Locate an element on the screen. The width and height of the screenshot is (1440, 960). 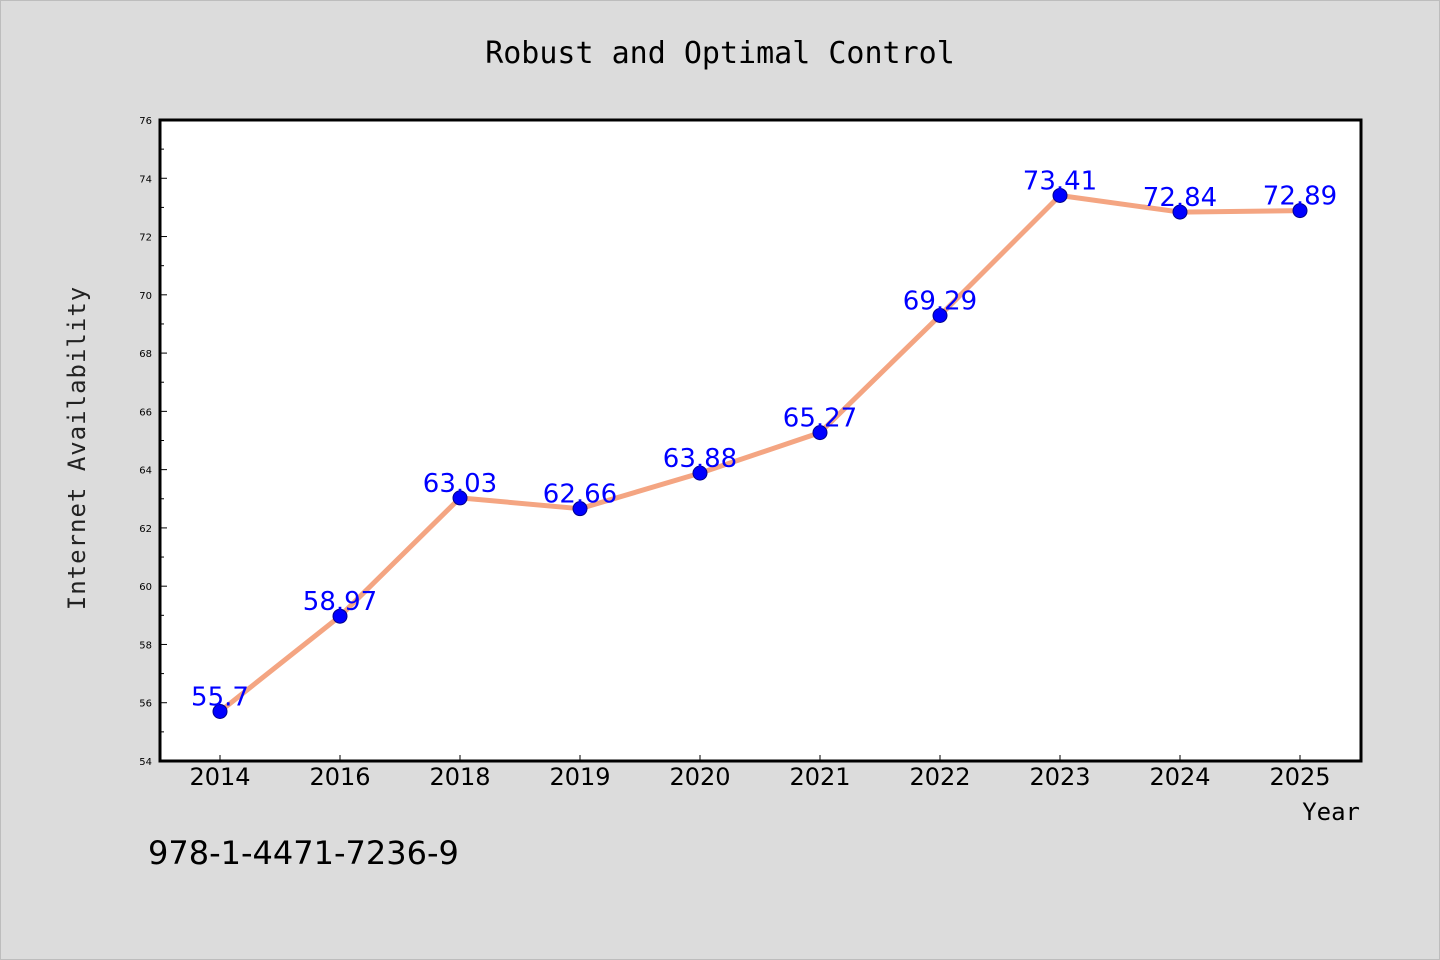
y-tick-label: 70 is located at coordinates (145, 296).